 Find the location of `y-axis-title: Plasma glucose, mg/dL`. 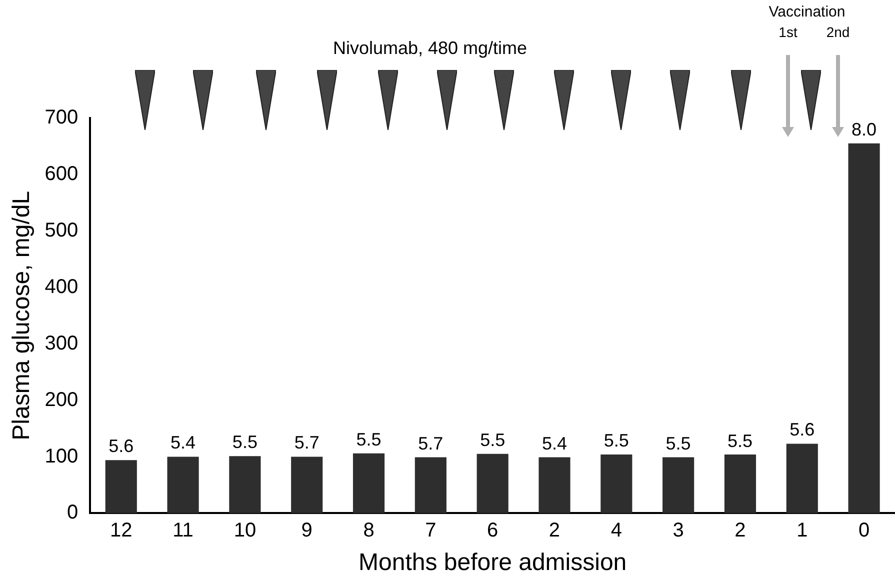

y-axis-title: Plasma glucose, mg/dL is located at coordinates (22, 315).